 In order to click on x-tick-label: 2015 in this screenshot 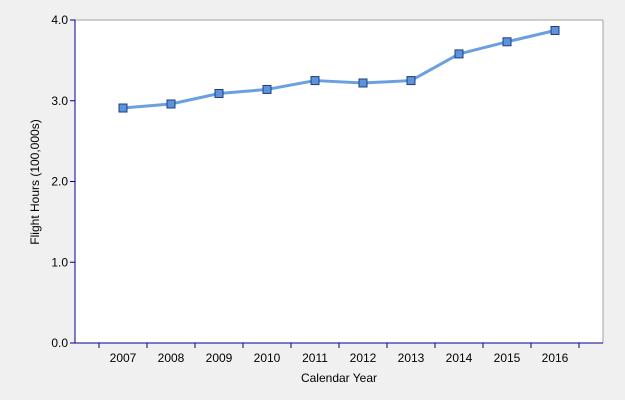, I will do `click(507, 358)`.